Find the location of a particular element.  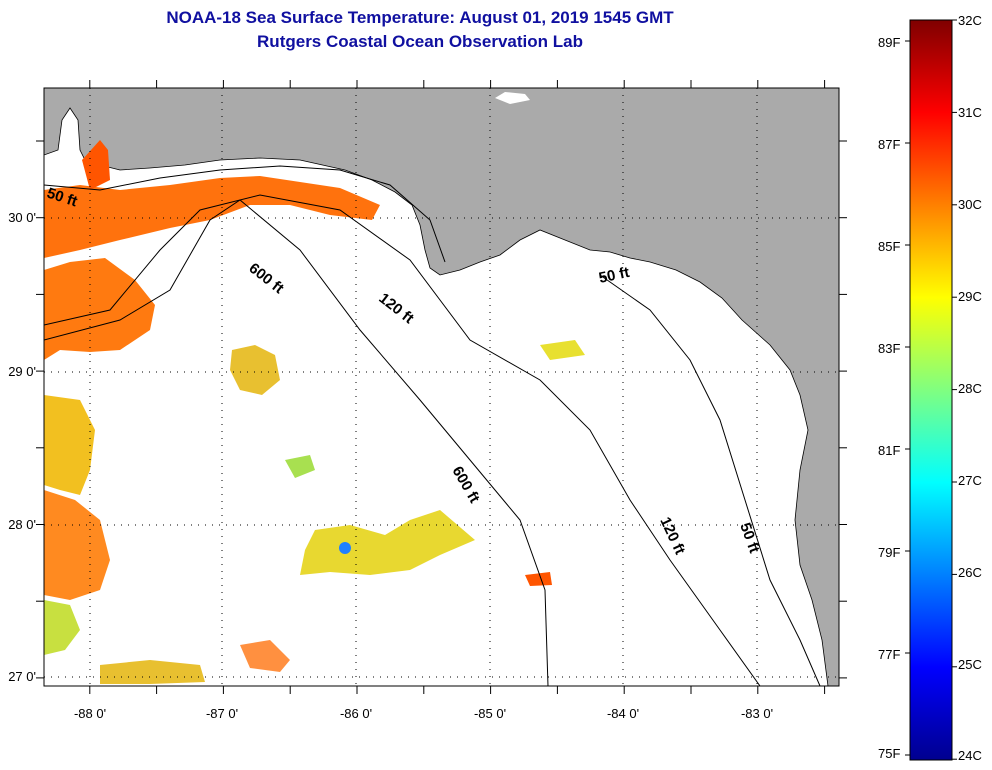

sst-patch-east-yellow is located at coordinates (562, 350).